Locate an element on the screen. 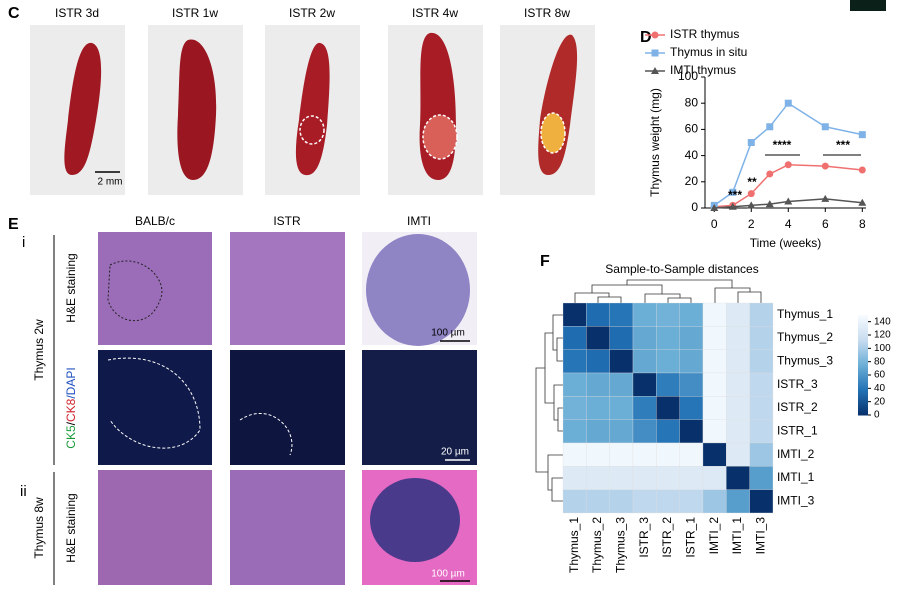 This screenshot has width=922, height=595. colorbar-label: 60 is located at coordinates (880, 375).